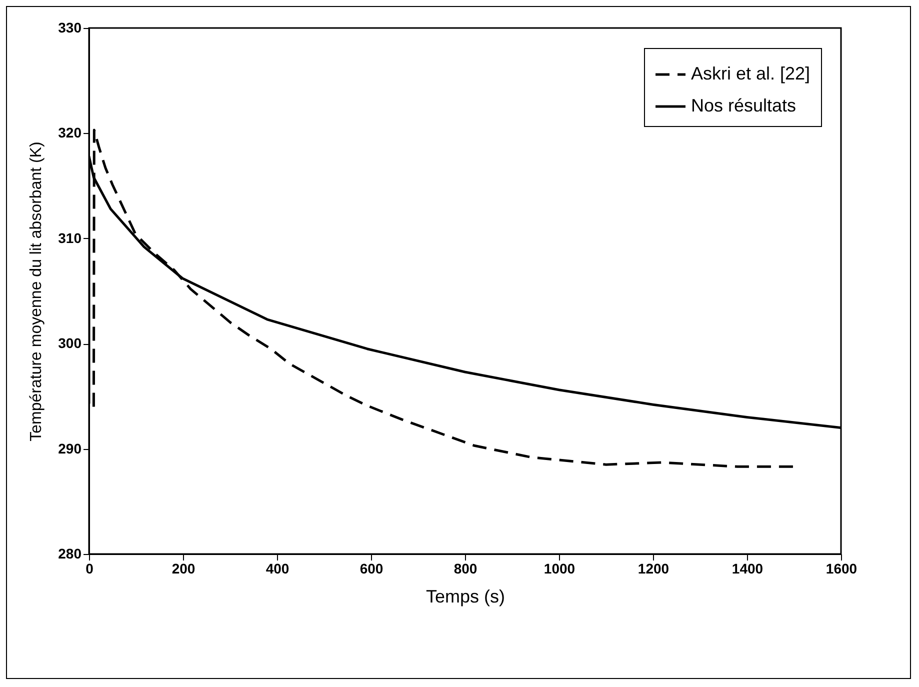 This screenshot has height=687, width=919. Describe the element at coordinates (70, 28) in the screenshot. I see `y-tick-label: 330` at that location.